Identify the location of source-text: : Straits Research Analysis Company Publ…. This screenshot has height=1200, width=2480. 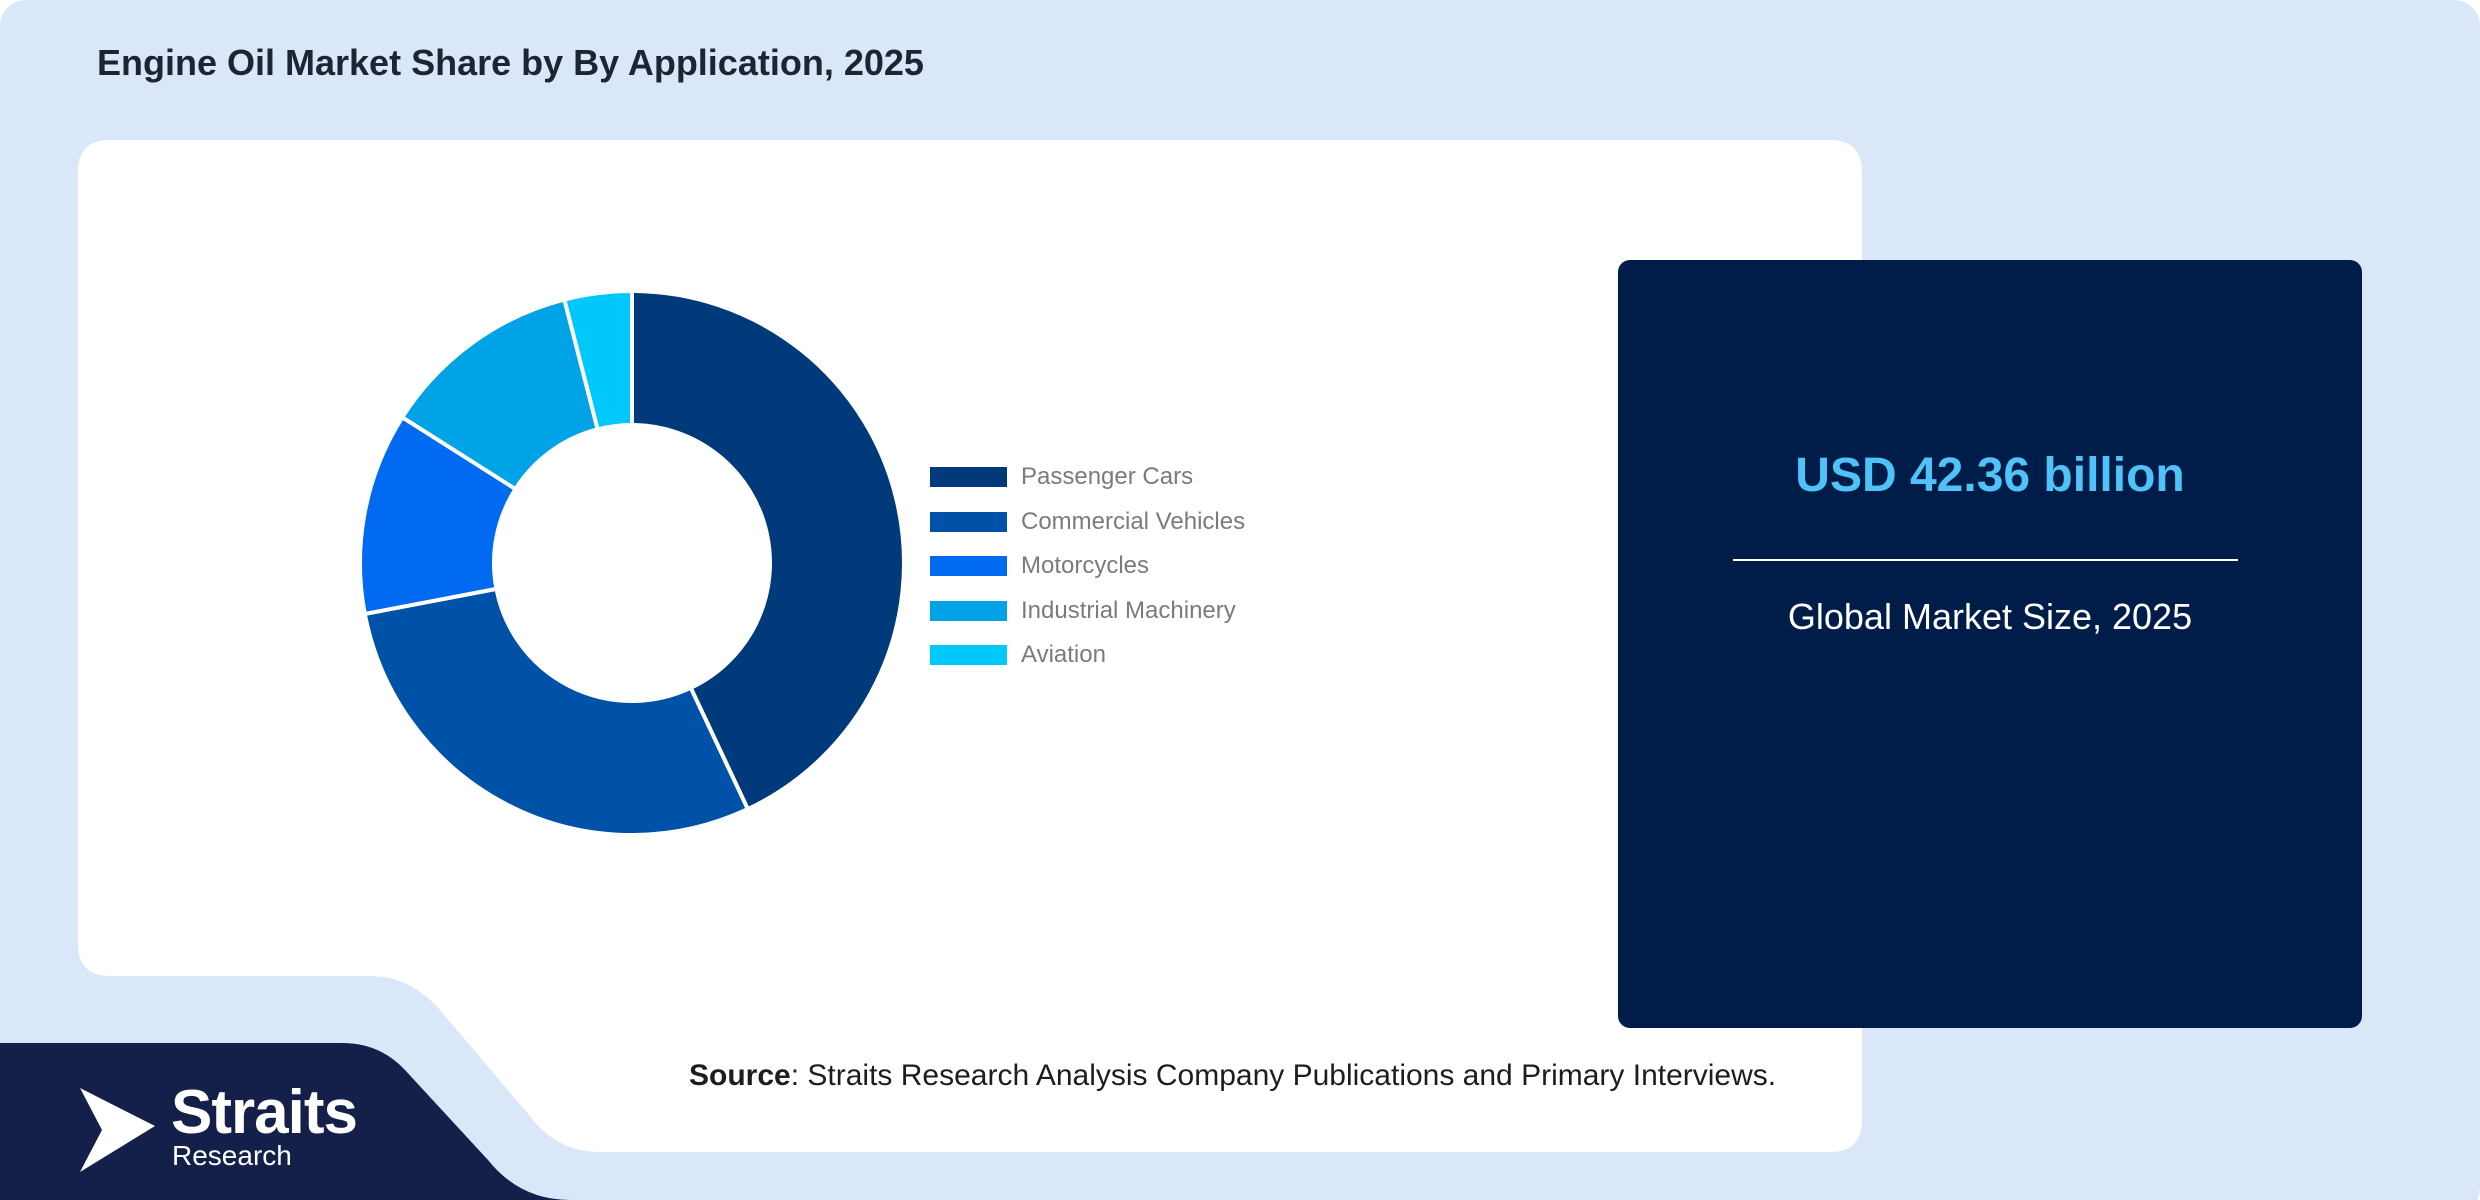
(1283, 1075).